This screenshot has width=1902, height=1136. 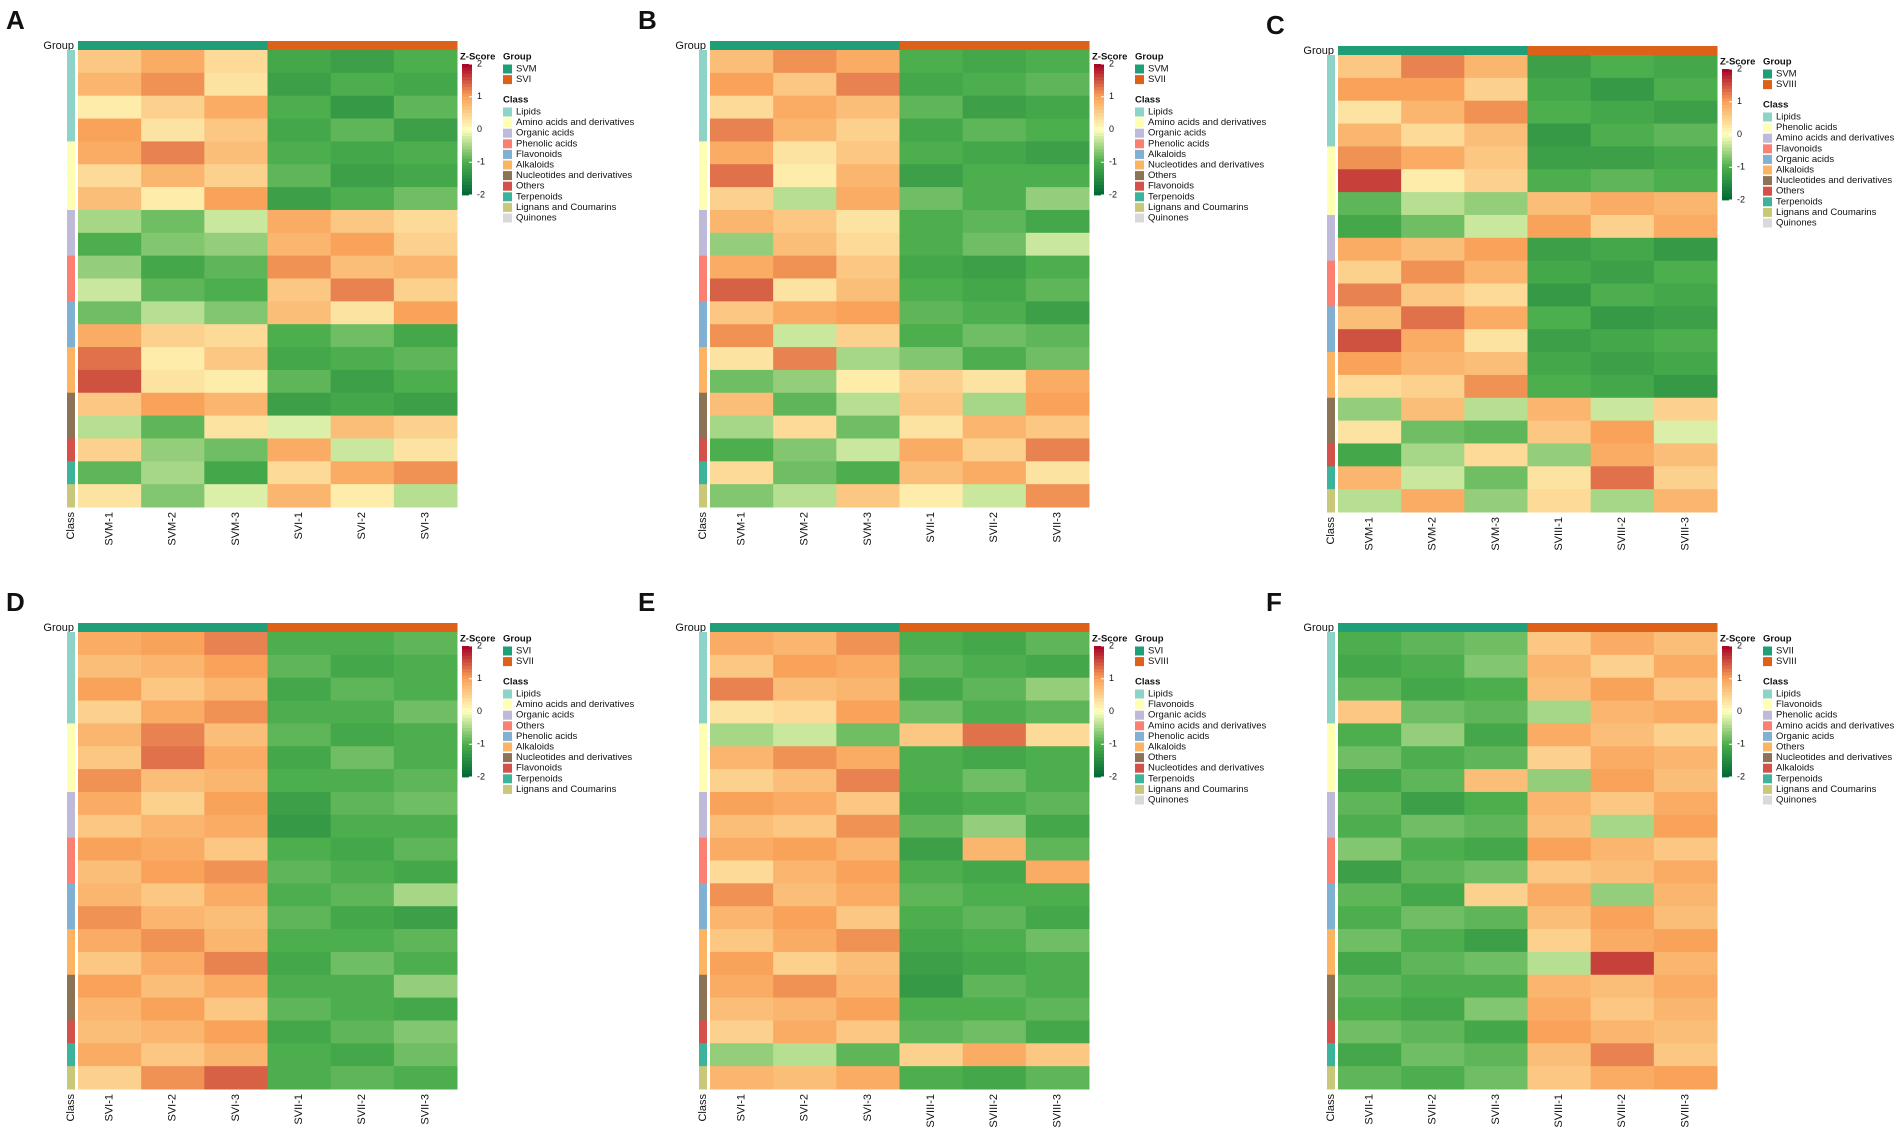 What do you see at coordinates (545, 133) in the screenshot?
I see `legend-label: Organic acids` at bounding box center [545, 133].